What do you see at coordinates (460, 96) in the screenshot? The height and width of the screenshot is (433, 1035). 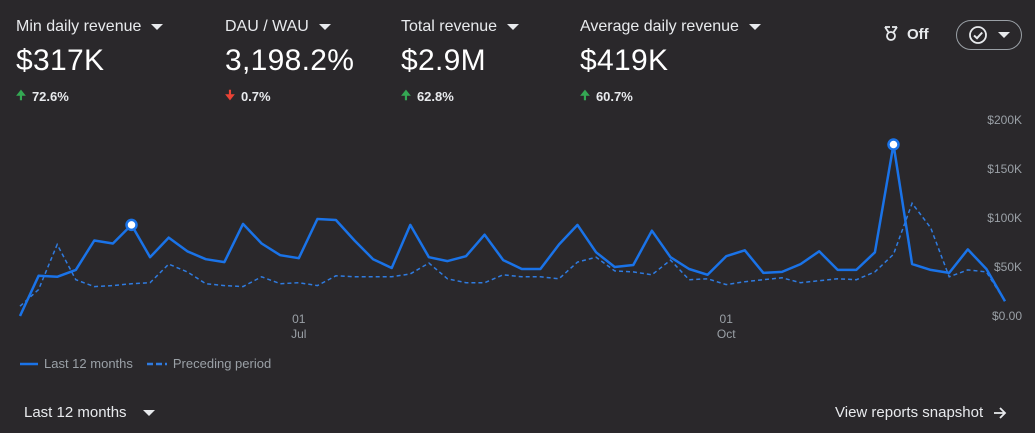 I see `metric-delta: 🠉 62.8%` at bounding box center [460, 96].